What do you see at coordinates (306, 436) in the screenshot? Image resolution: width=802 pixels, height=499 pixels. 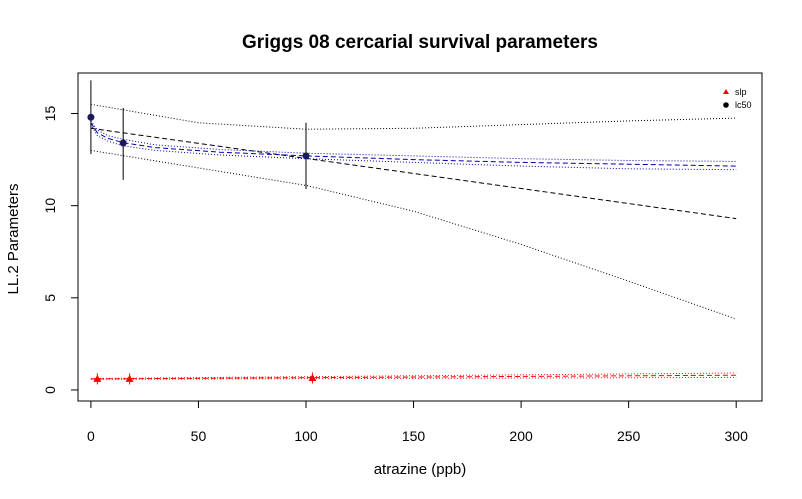 I see `x-tick-label: 100` at bounding box center [306, 436].